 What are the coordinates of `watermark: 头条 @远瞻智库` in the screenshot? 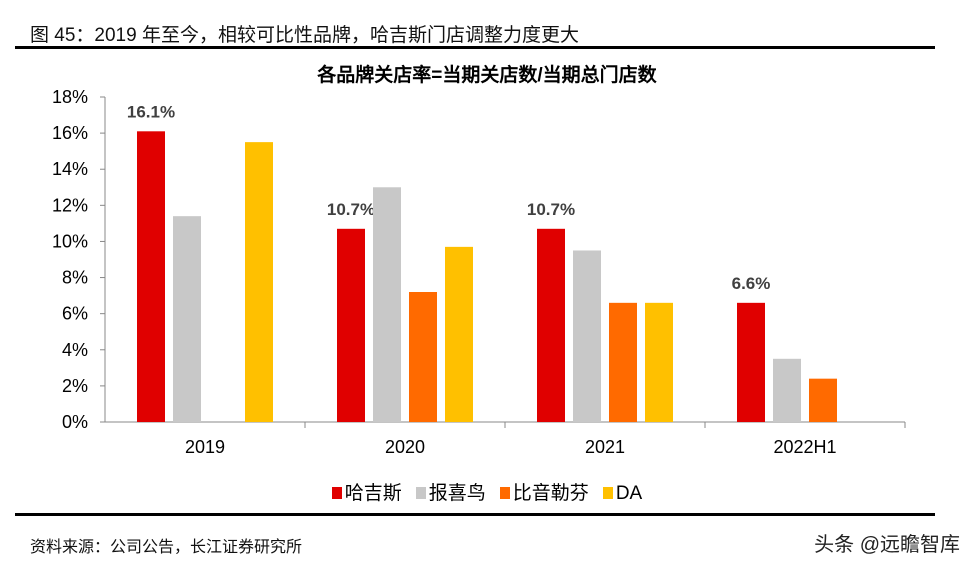 It's located at (887, 545).